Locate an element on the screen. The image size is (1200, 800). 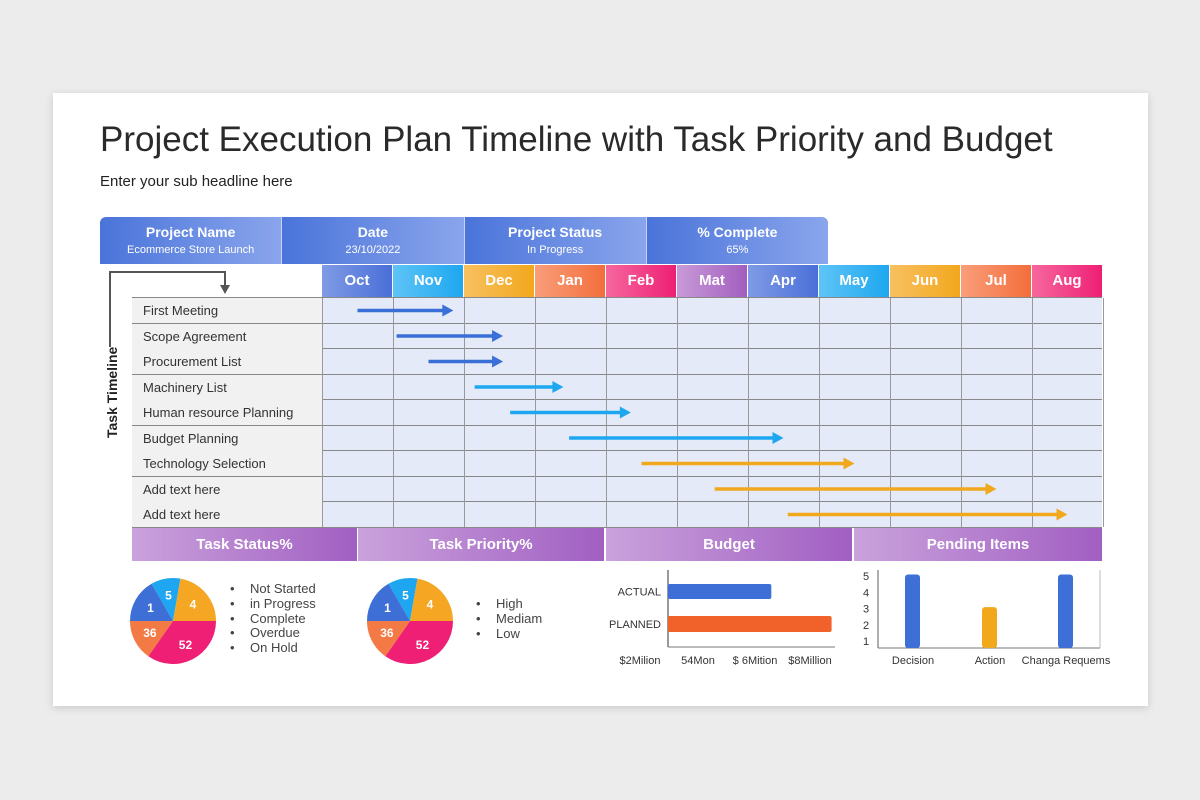
task-priority-legend: HighMediamLow is located at coordinates (509, 619).